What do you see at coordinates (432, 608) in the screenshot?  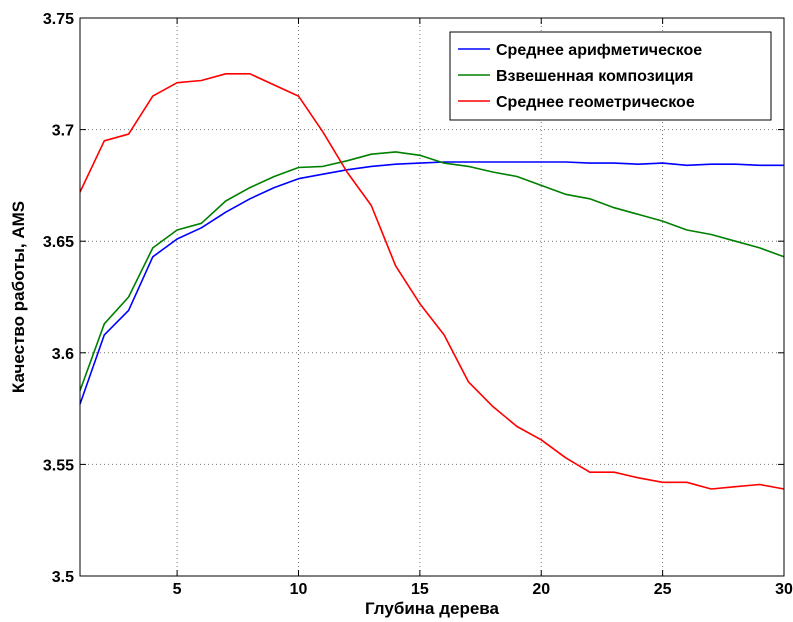 I see `x-axis-label: Глубина дерева` at bounding box center [432, 608].